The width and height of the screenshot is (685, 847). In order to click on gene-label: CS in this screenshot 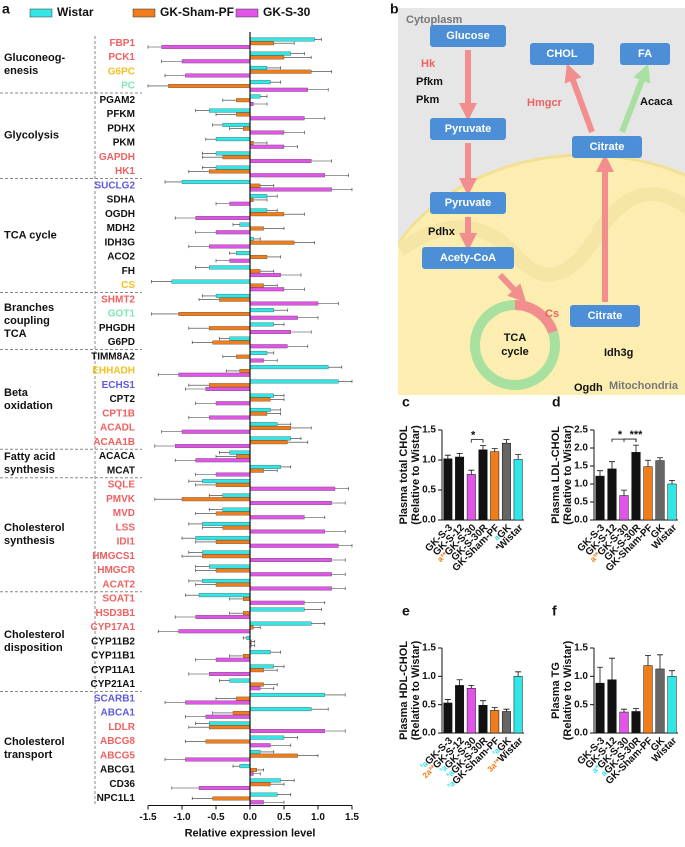, I will do `click(128, 285)`.